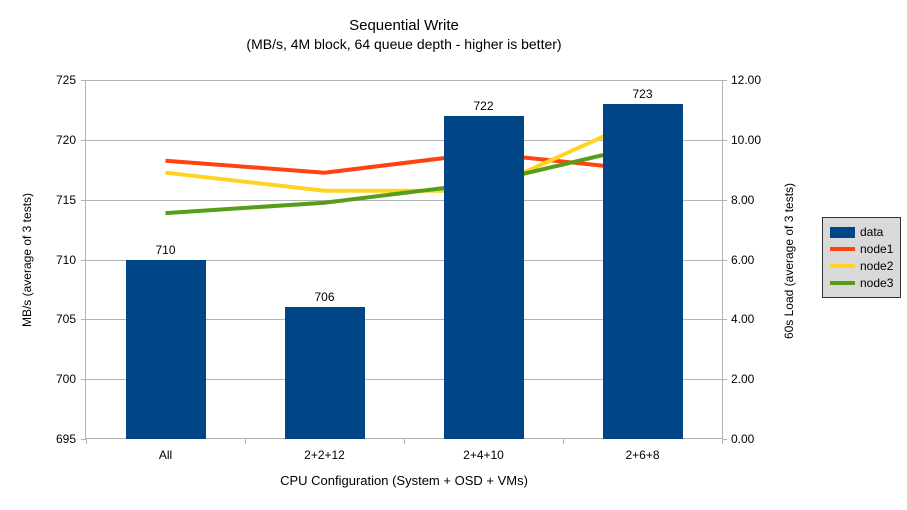  I want to click on legend-item-node2: node2, so click(862, 266).